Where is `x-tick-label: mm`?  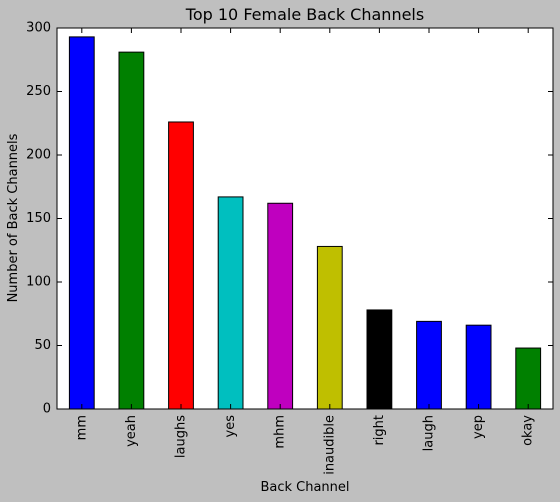 x-tick-label: mm is located at coordinates (81, 427).